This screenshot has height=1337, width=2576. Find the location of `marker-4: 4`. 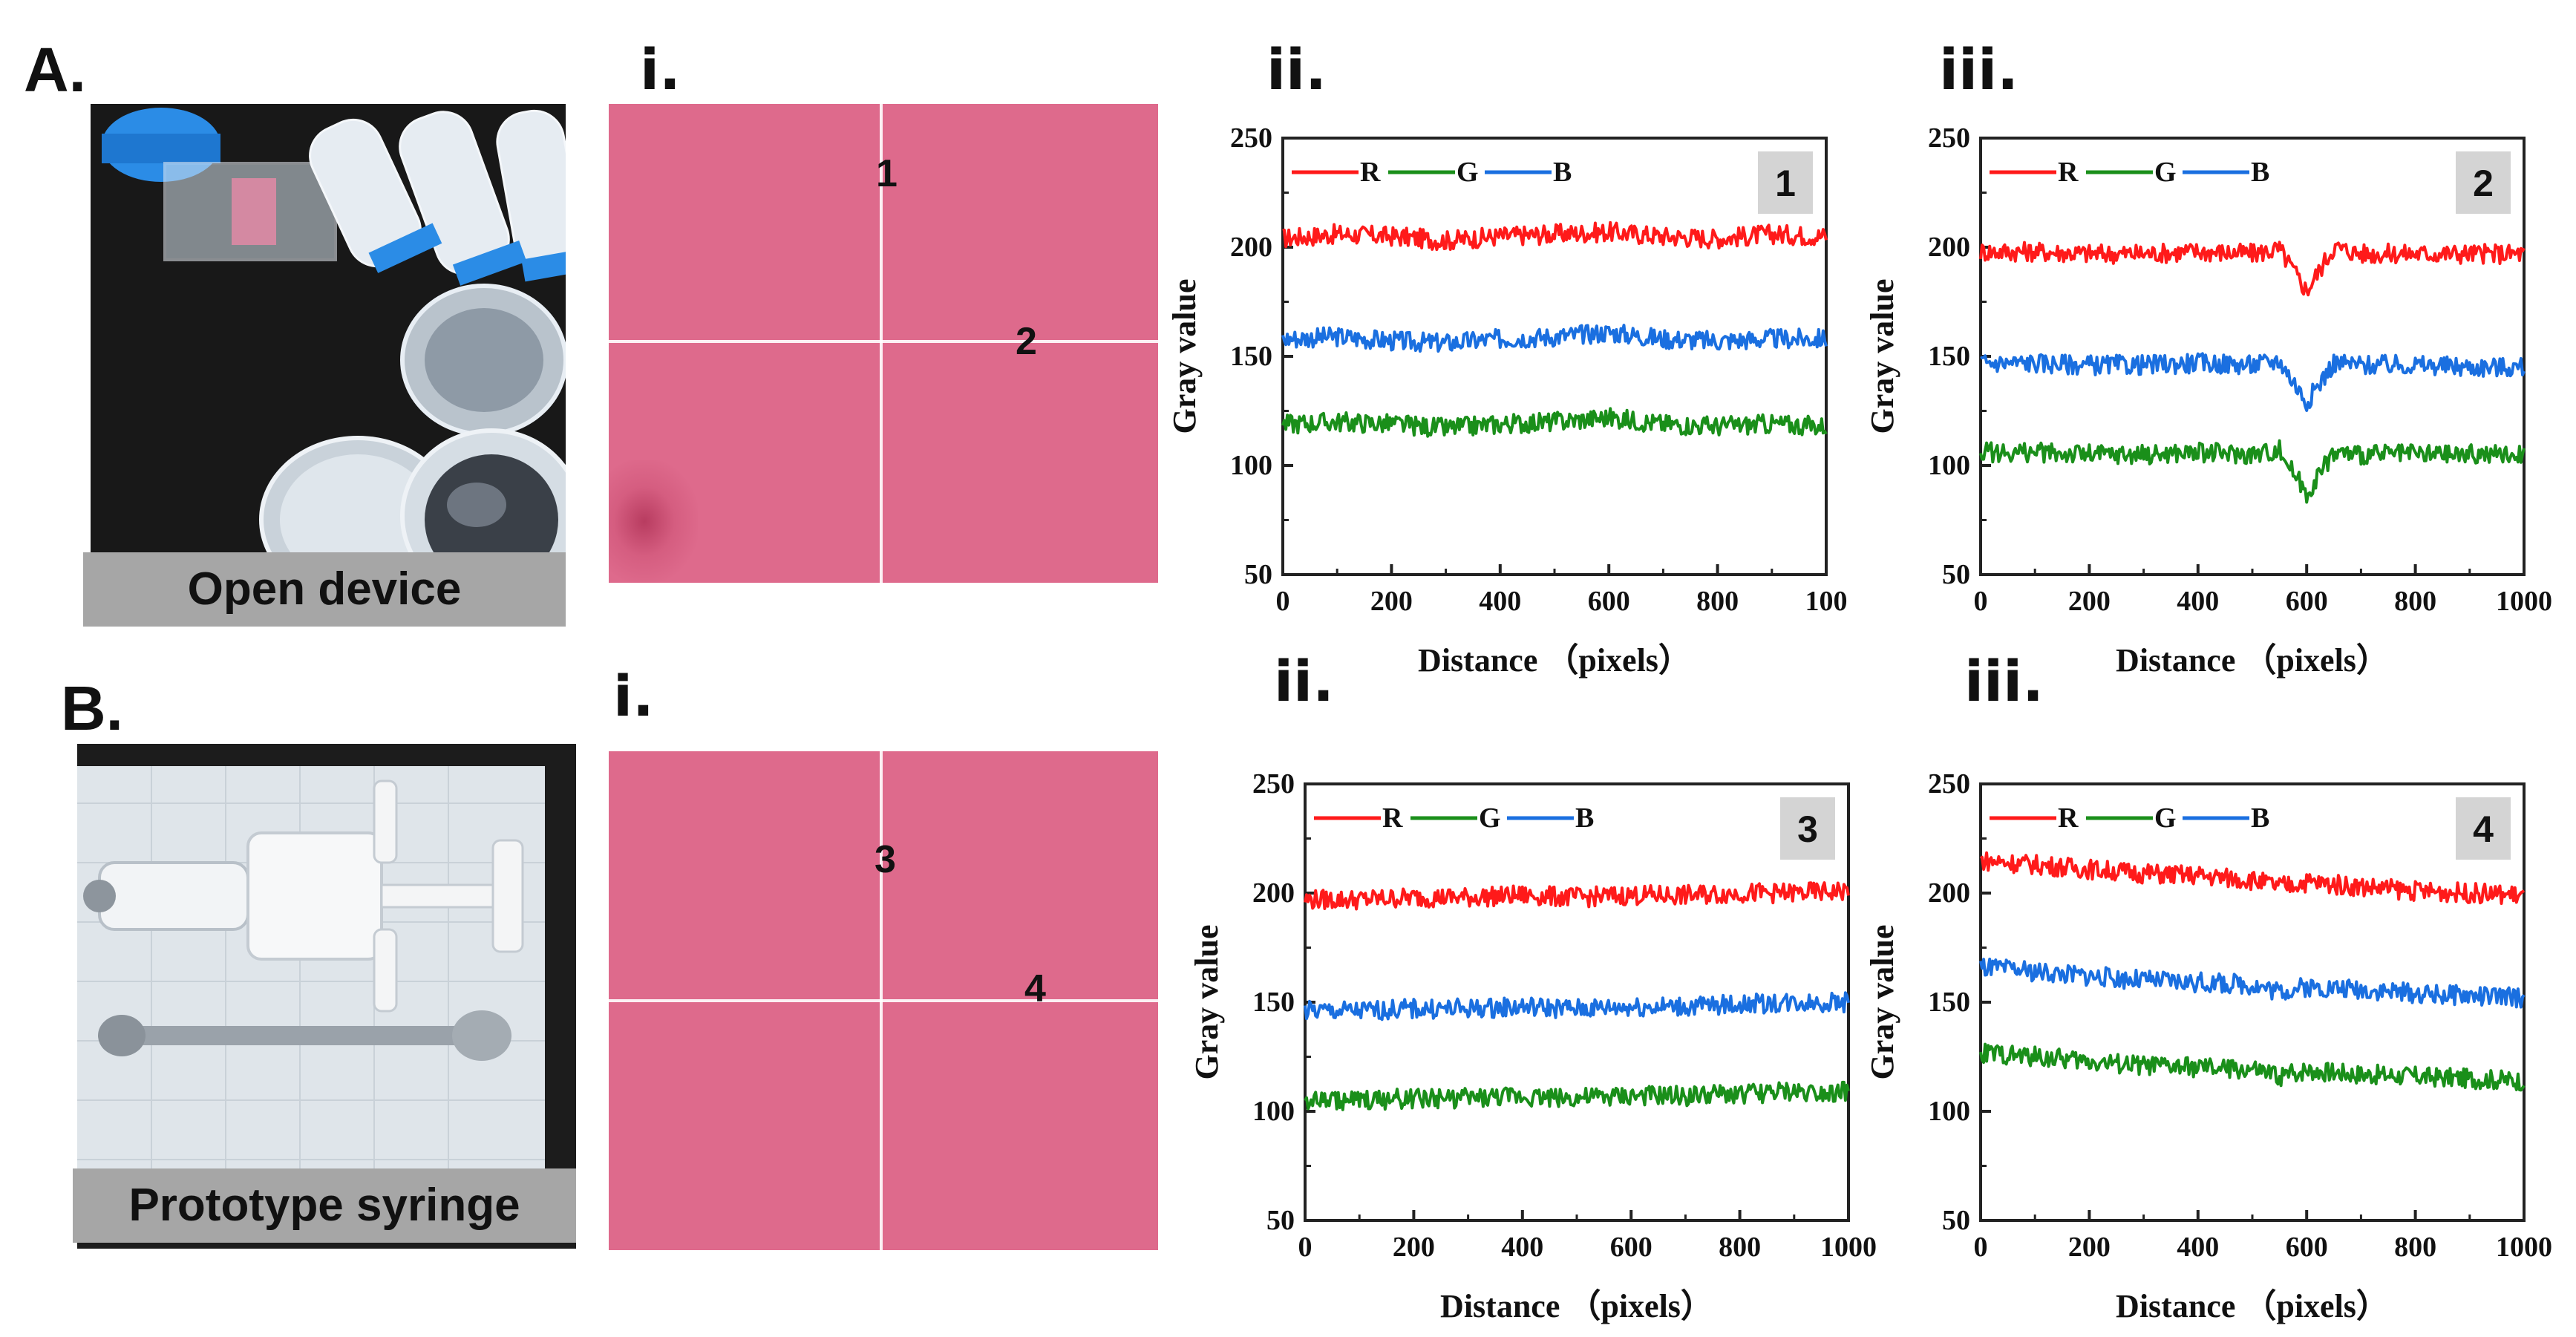

marker-4: 4 is located at coordinates (1035, 988).